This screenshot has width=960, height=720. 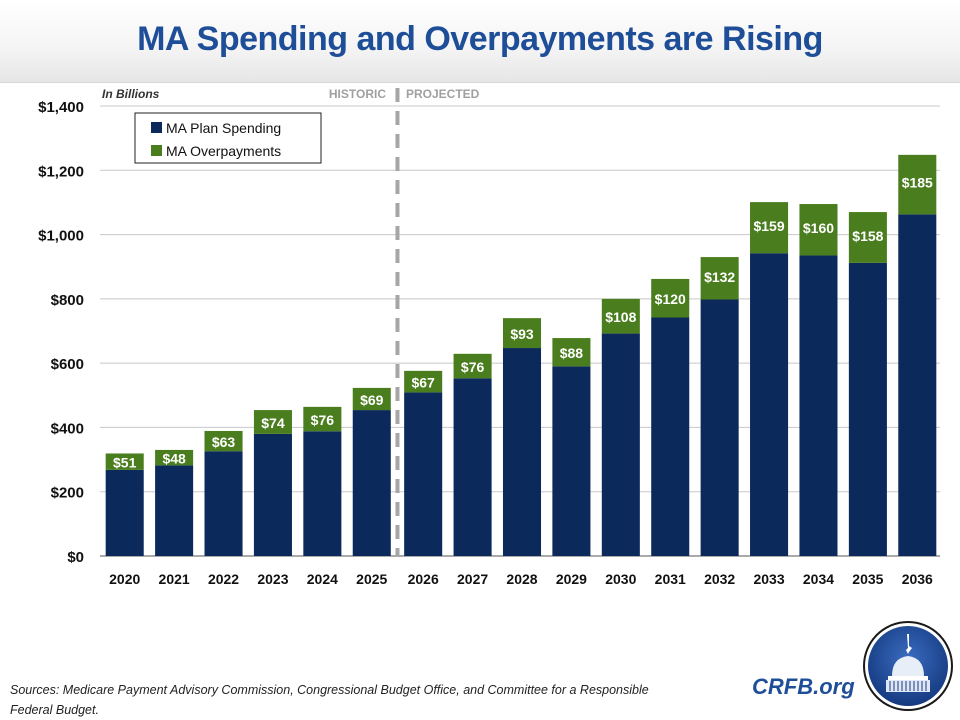 What do you see at coordinates (322, 579) in the screenshot?
I see `x-tick-label: 2024` at bounding box center [322, 579].